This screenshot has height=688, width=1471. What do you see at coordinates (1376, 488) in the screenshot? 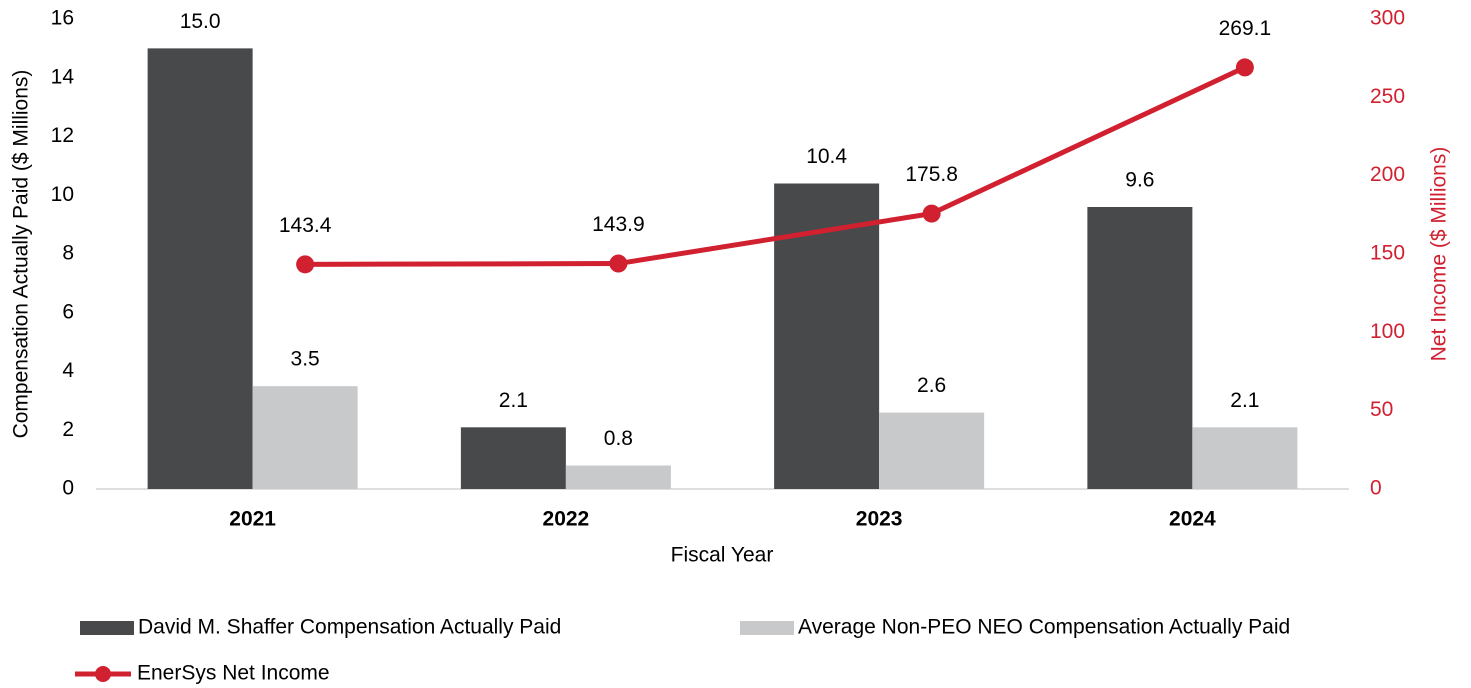
I see `y2-tick-label: 0` at bounding box center [1376, 488].